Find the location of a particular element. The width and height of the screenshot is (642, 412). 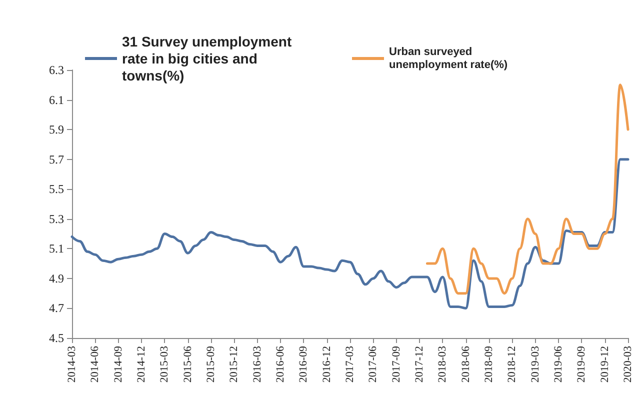

x-tick-label: 2014-06 is located at coordinates (95, 364).